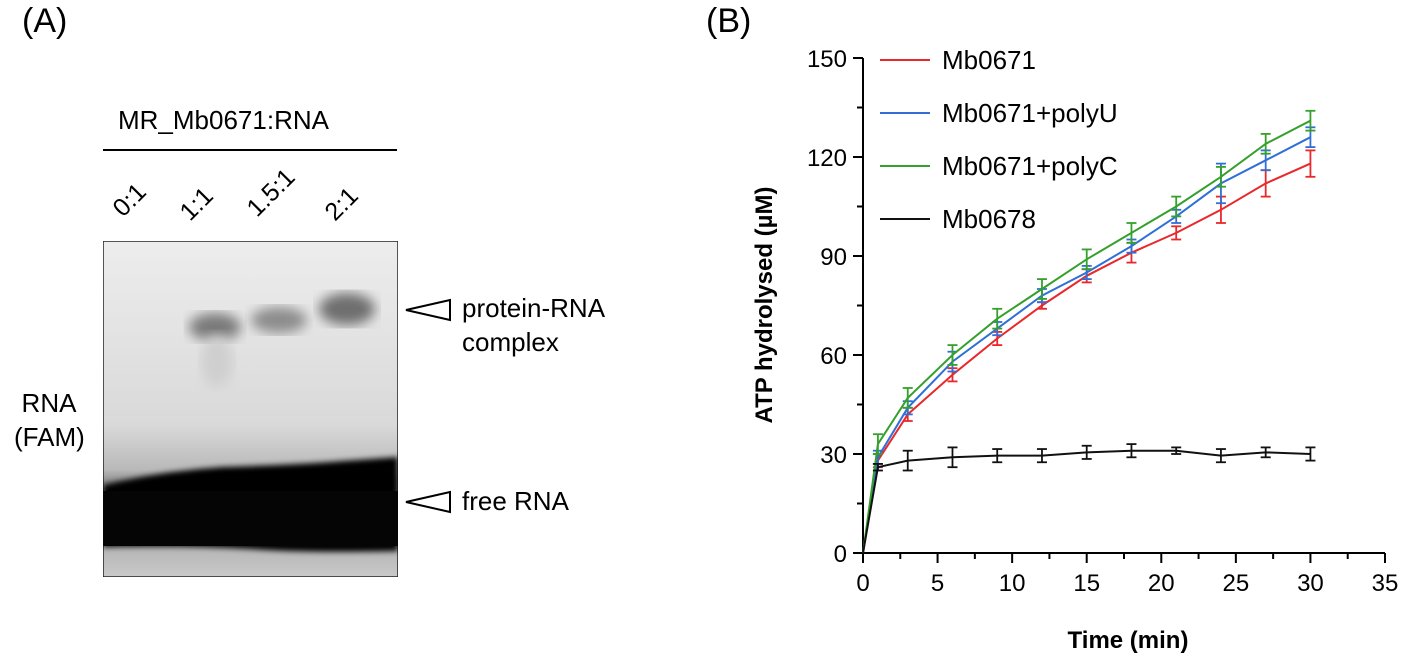 The image size is (1418, 665). Describe the element at coordinates (833, 356) in the screenshot. I see `y-tick-label: 60` at that location.